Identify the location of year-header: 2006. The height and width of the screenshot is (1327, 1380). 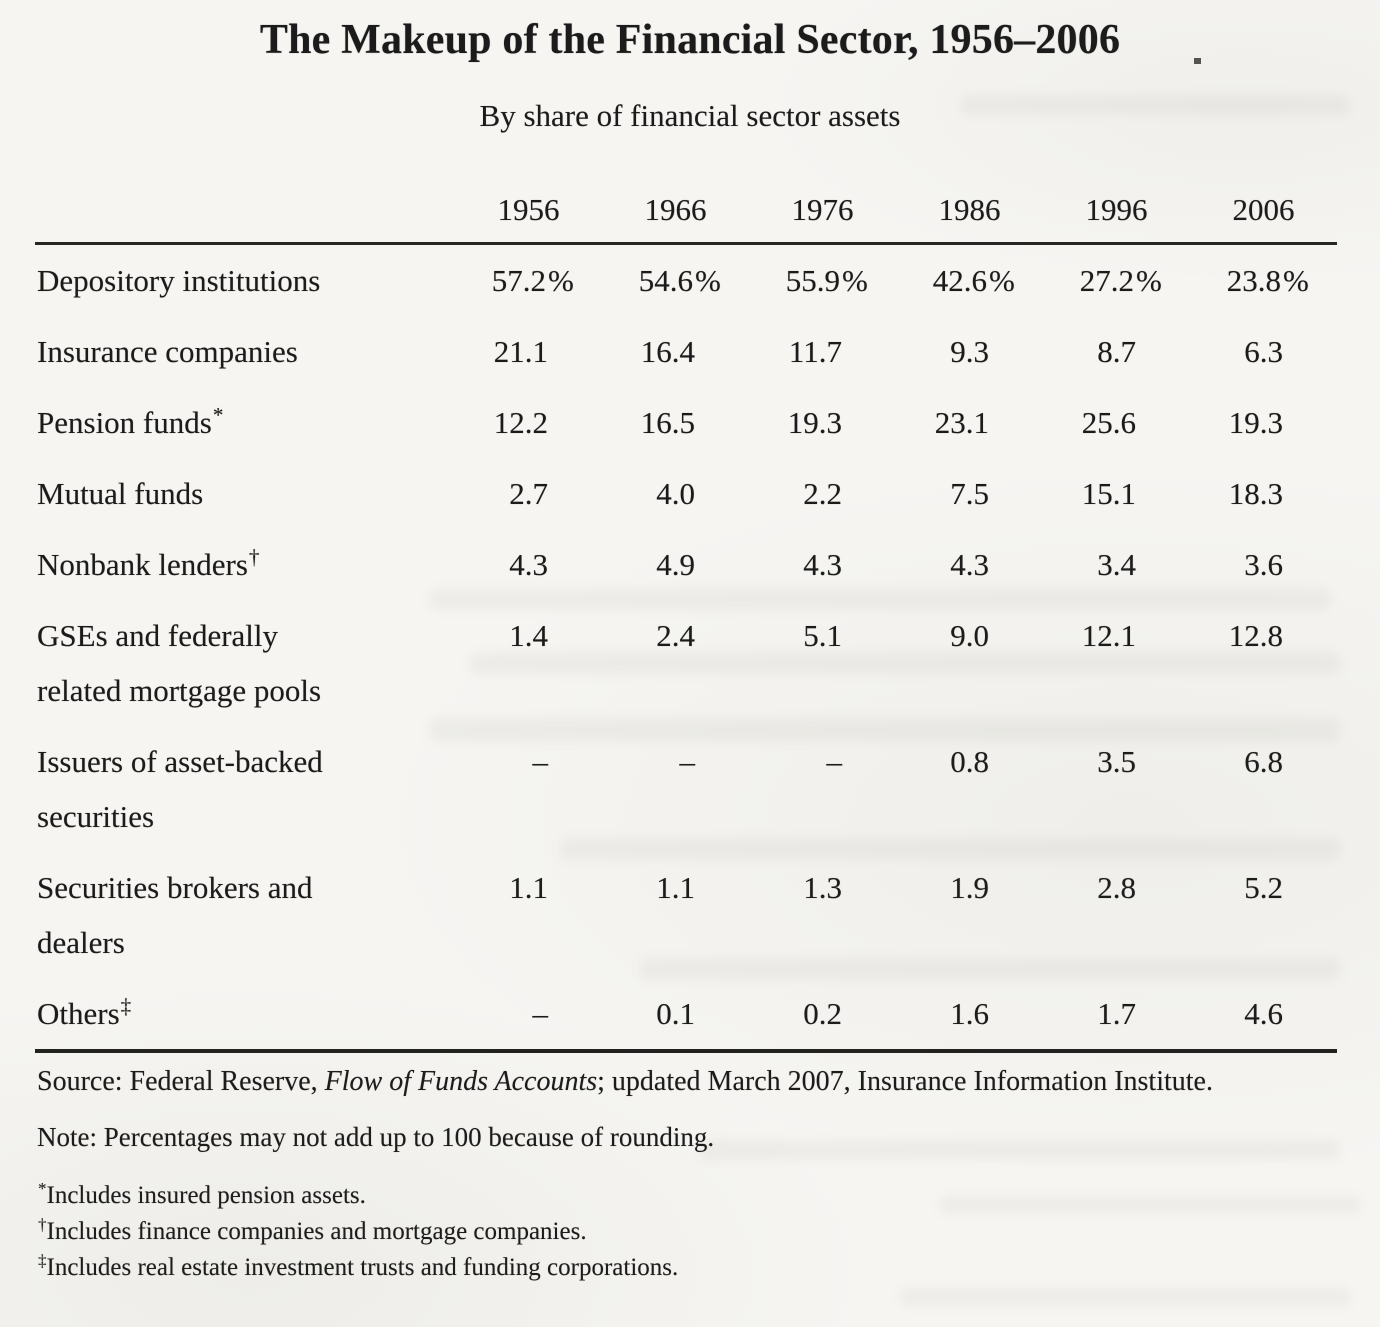
(1263, 200).